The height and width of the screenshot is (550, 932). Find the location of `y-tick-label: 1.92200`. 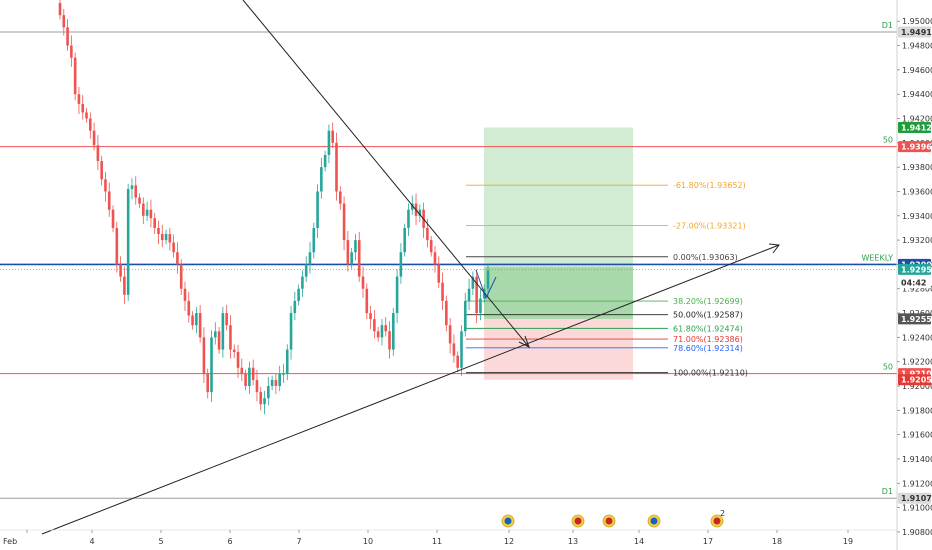

y-tick-label: 1.92200 is located at coordinates (917, 362).